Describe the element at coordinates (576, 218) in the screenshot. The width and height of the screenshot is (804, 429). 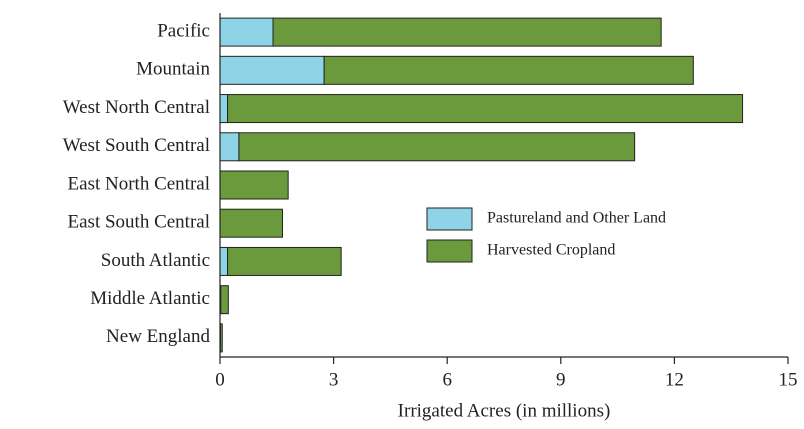
I see `legend-label: Pastureland and Other Land` at that location.